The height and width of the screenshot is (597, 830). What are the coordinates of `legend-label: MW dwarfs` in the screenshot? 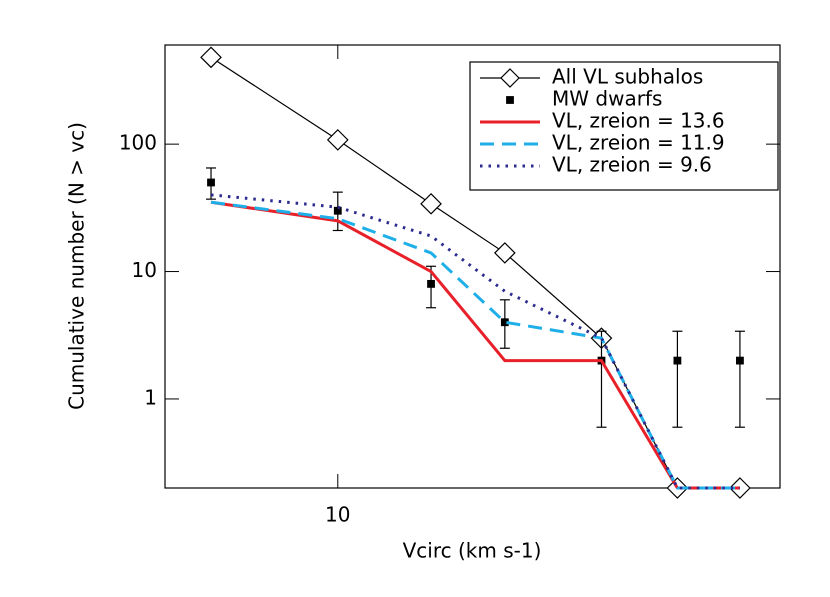 It's located at (607, 99).